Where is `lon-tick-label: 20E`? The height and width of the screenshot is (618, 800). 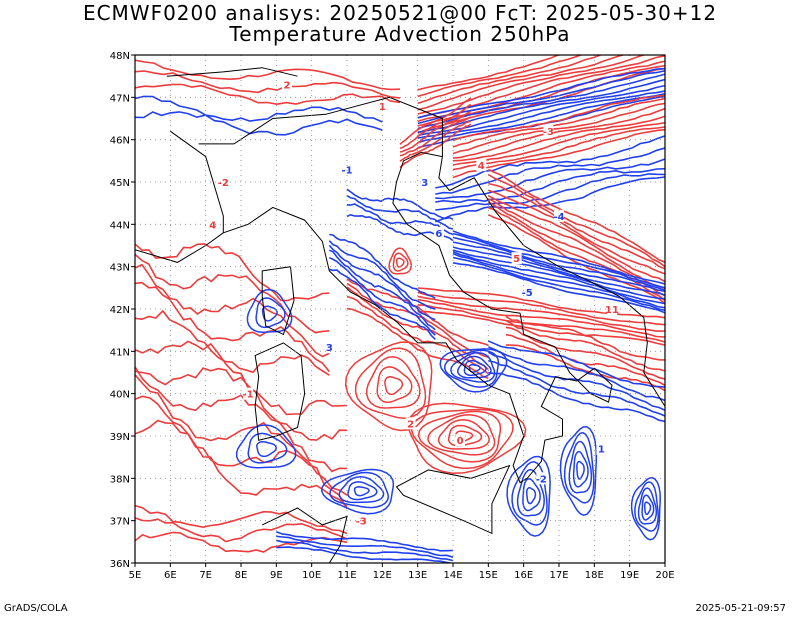 lon-tick-label: 20E is located at coordinates (664, 575).